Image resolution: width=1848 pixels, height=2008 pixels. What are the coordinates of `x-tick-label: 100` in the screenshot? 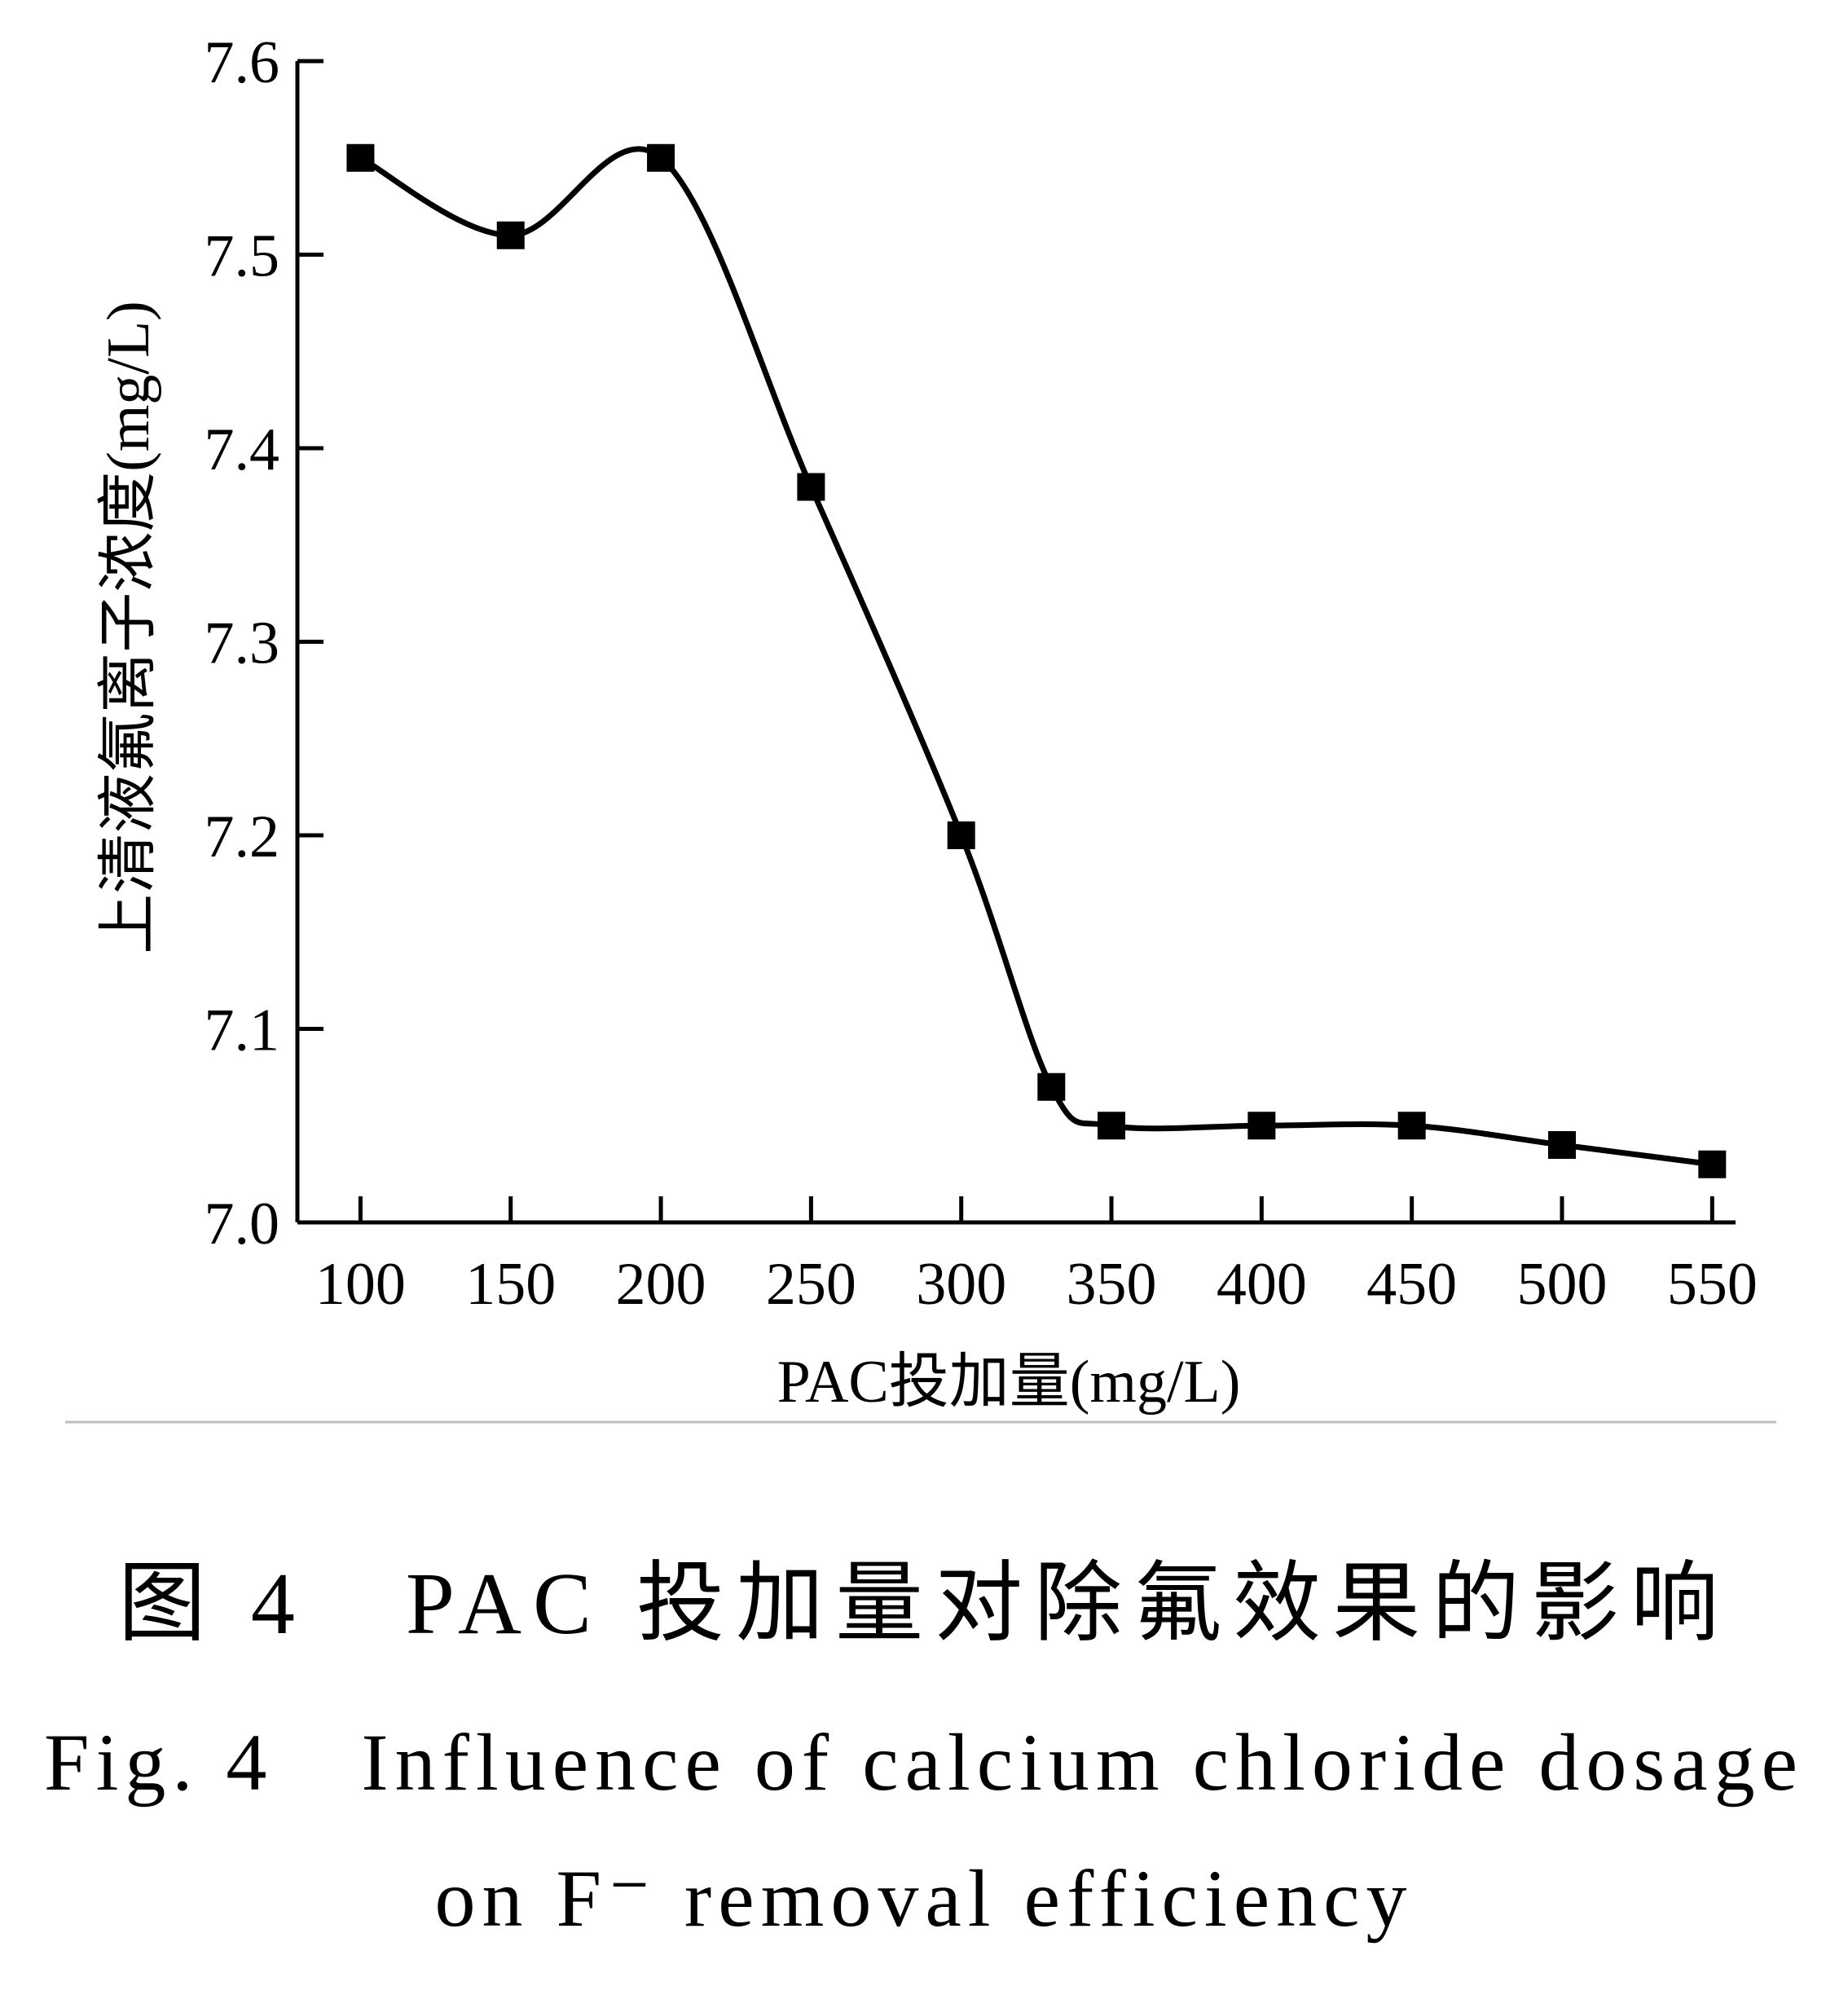 It's located at (360, 1284).